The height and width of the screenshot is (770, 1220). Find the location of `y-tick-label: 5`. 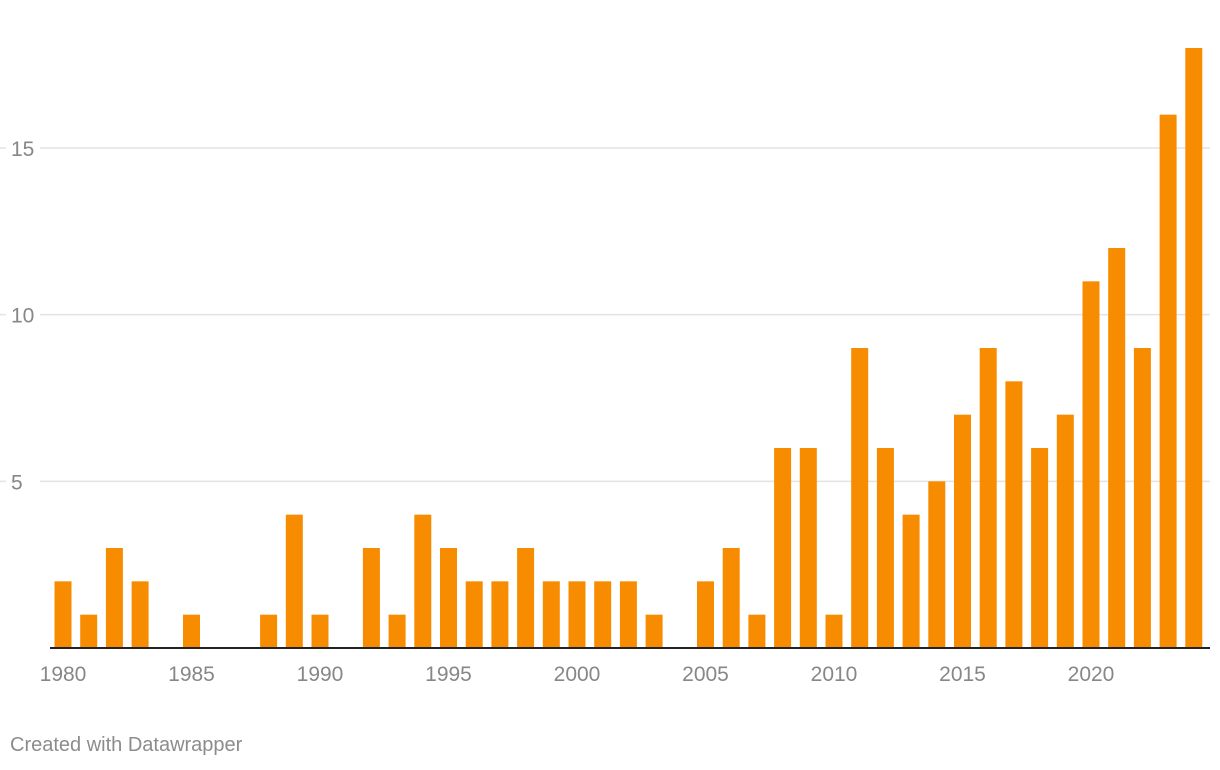

y-tick-label: 5 is located at coordinates (17, 482).